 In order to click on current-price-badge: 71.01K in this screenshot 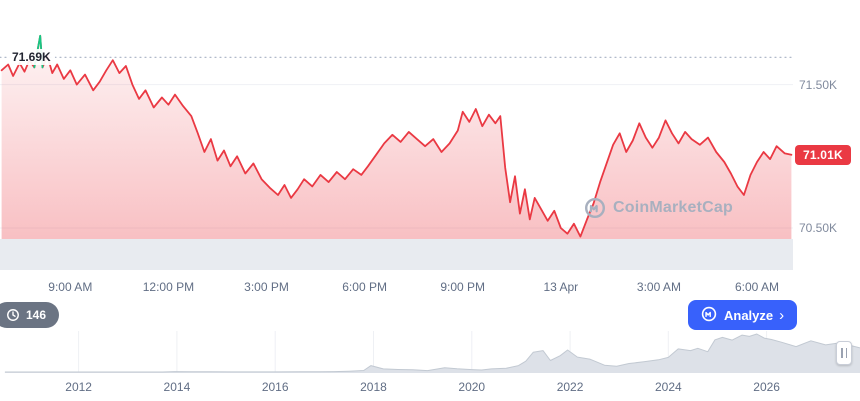, I will do `click(823, 154)`.